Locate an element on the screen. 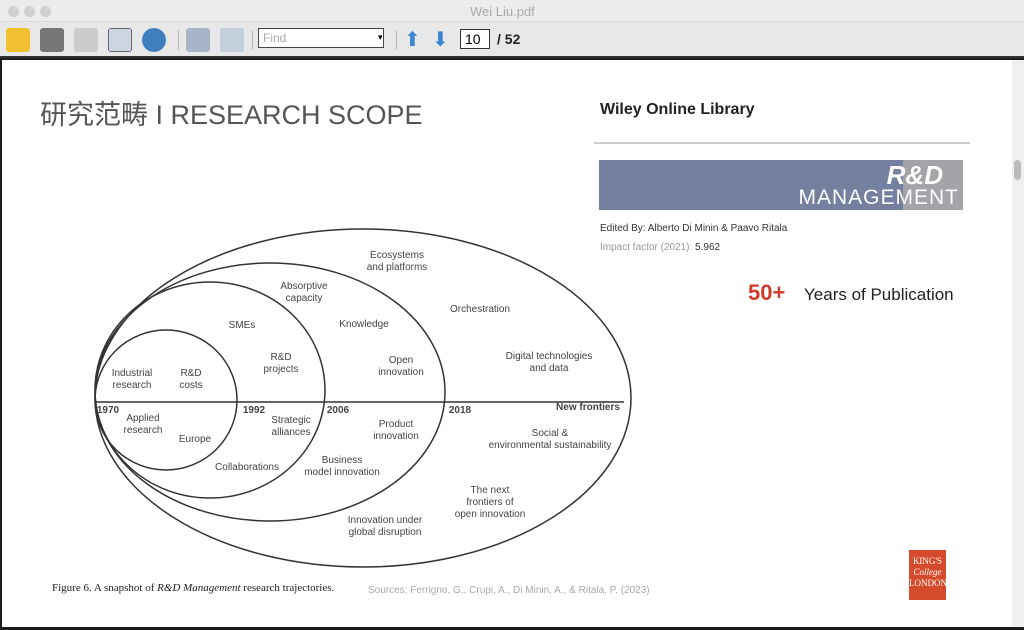  scrollbar is located at coordinates (1018, 343).